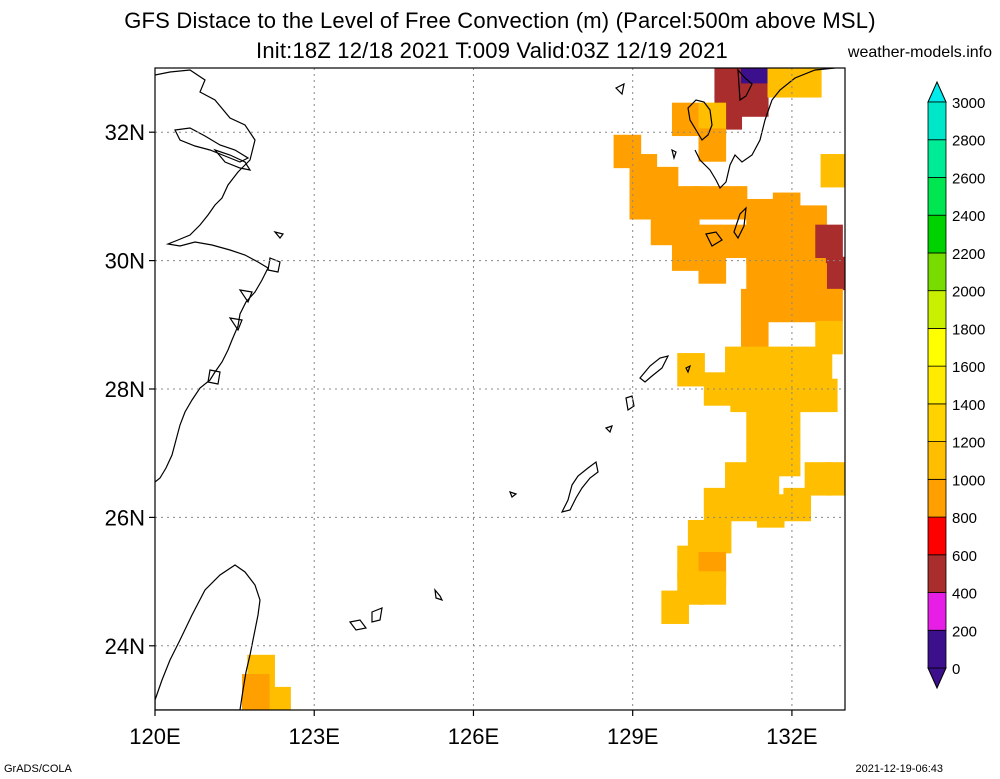 This screenshot has height=779, width=1000. I want to click on lat-tick-label: 32N, so click(125, 132).